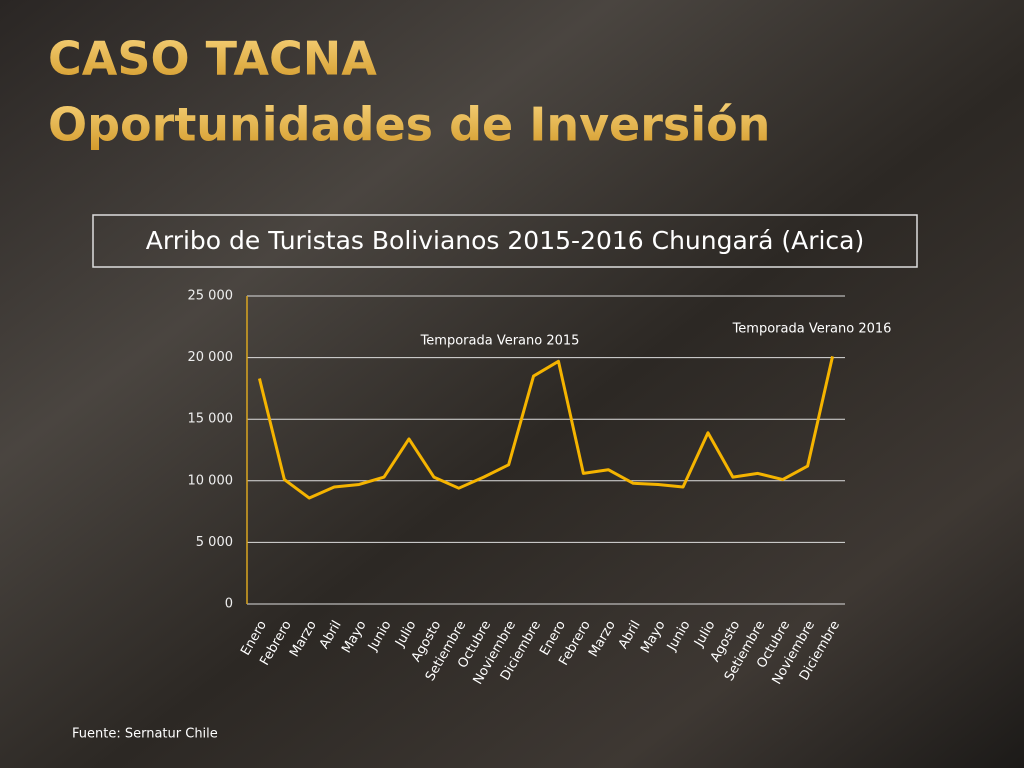  Describe the element at coordinates (211, 357) in the screenshot. I see `y-tick-label: 20 000` at that location.